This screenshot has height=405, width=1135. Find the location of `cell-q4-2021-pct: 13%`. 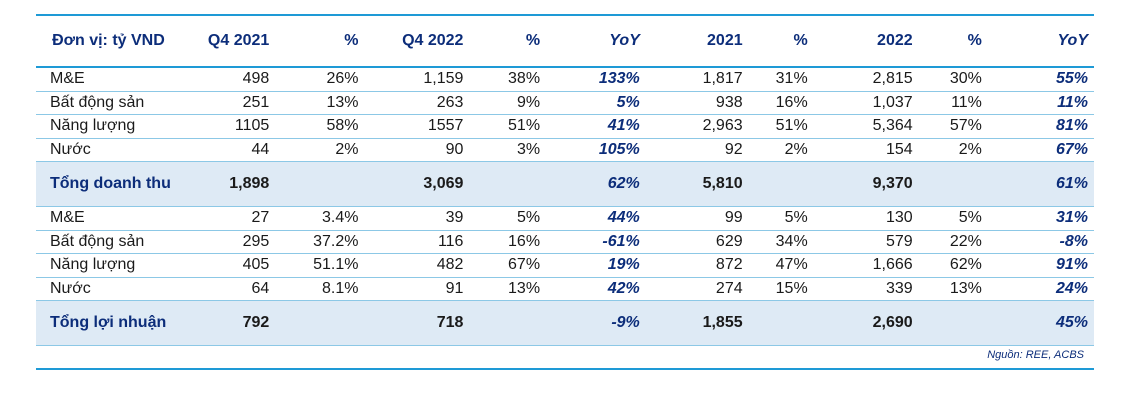

cell-q4-2021-pct: 13% is located at coordinates (320, 103).